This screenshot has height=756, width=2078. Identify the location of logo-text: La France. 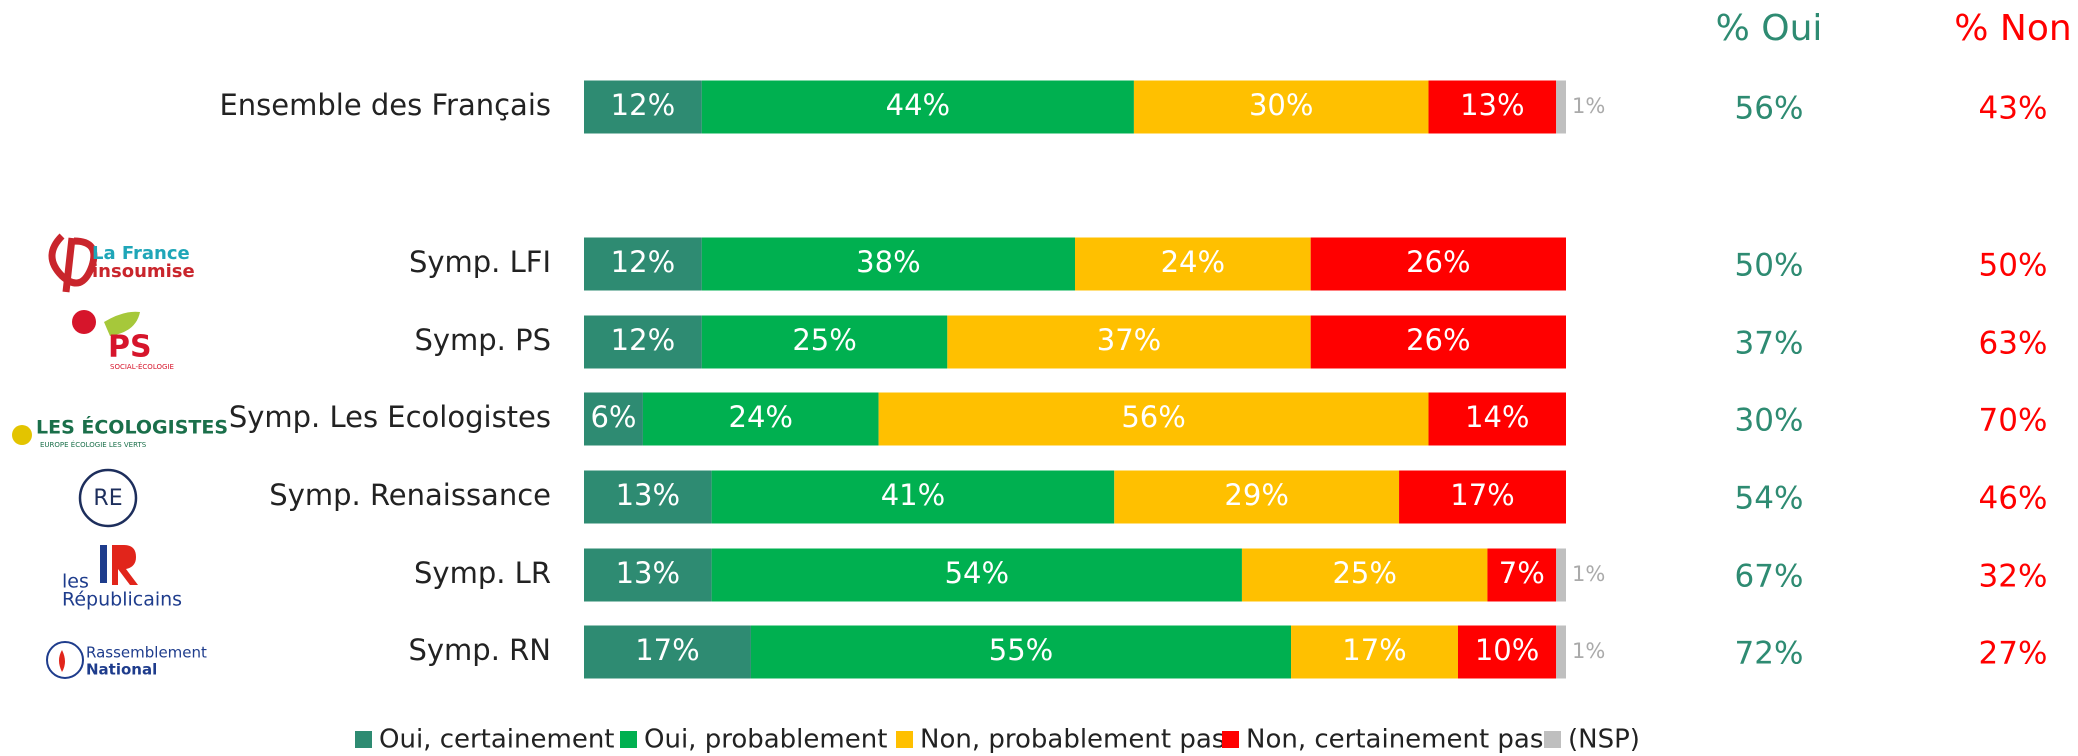
(141, 253).